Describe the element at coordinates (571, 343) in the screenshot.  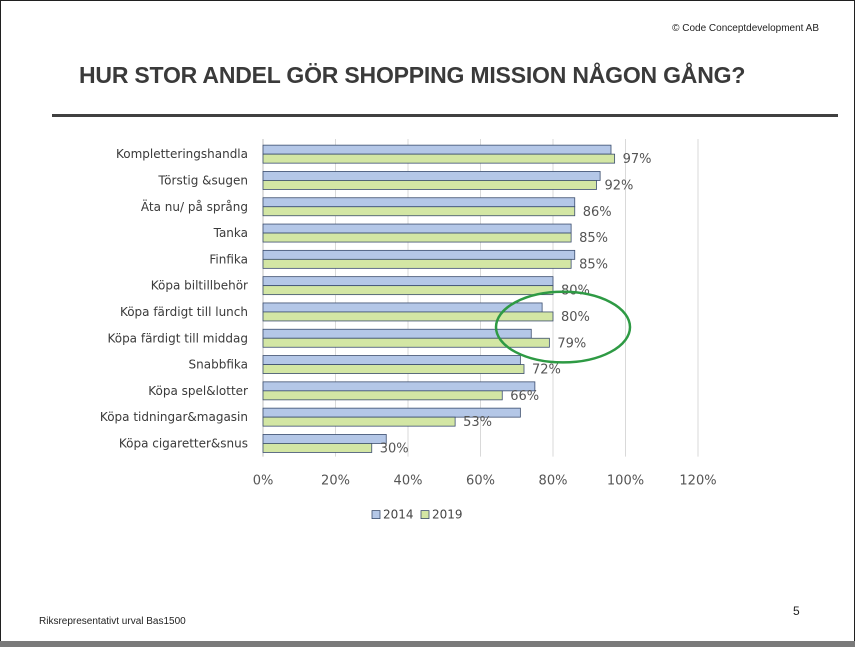
I see `data-label: 79%` at that location.